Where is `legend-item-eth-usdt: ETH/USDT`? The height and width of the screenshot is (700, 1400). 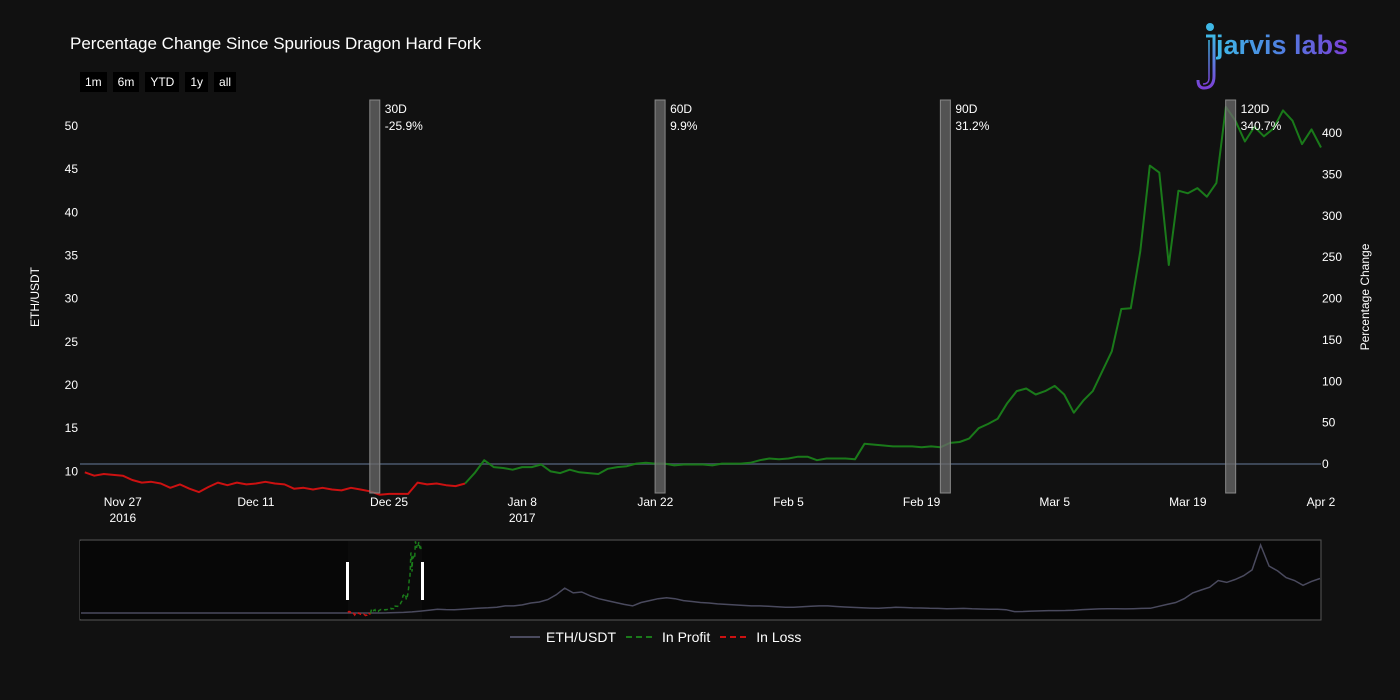
legend-item-eth-usdt: ETH/USDT is located at coordinates (563, 637).